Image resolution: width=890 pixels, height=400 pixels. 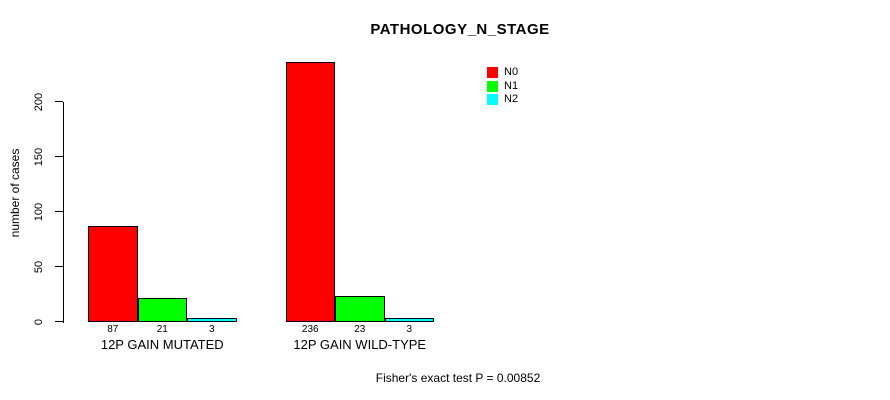 I want to click on legend-label: N0, so click(x=511, y=72).